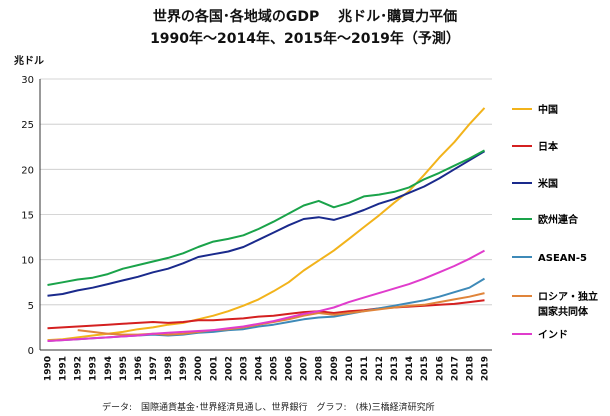 The height and width of the screenshot is (416, 610). What do you see at coordinates (94, 368) in the screenshot?
I see `x-tick-label: 1993` at bounding box center [94, 368].